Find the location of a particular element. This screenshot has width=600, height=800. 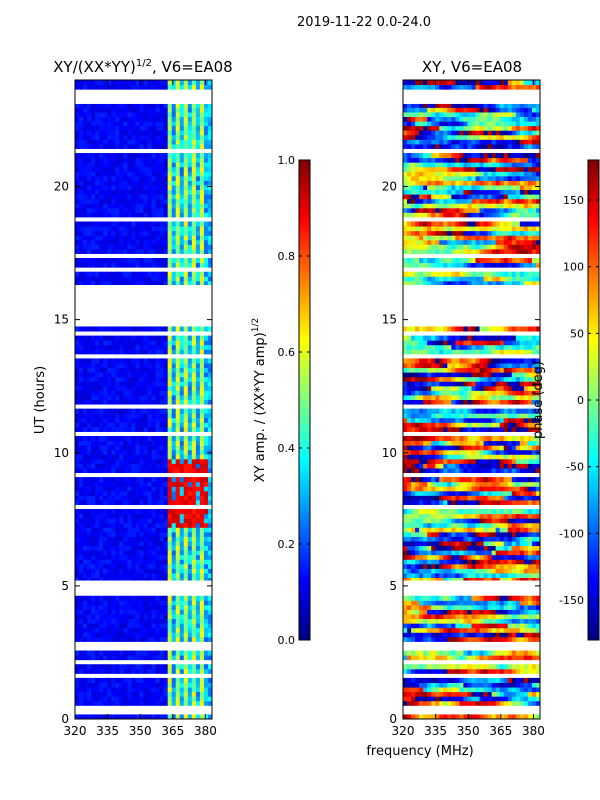

y-axis-label: UT (hours) is located at coordinates (40, 400).